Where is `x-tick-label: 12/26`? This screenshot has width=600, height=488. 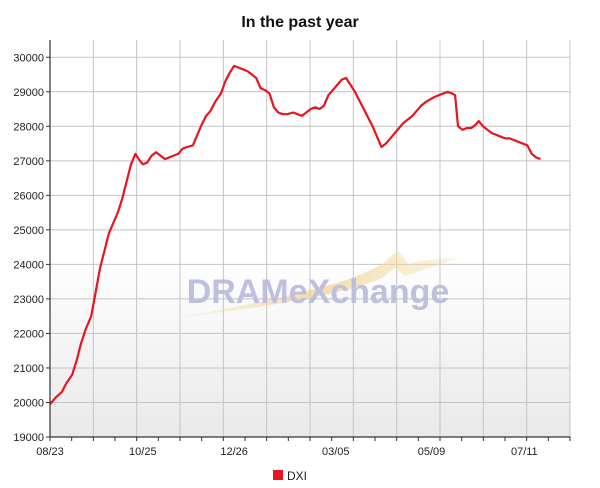 x-tick-label: 12/26 is located at coordinates (234, 452).